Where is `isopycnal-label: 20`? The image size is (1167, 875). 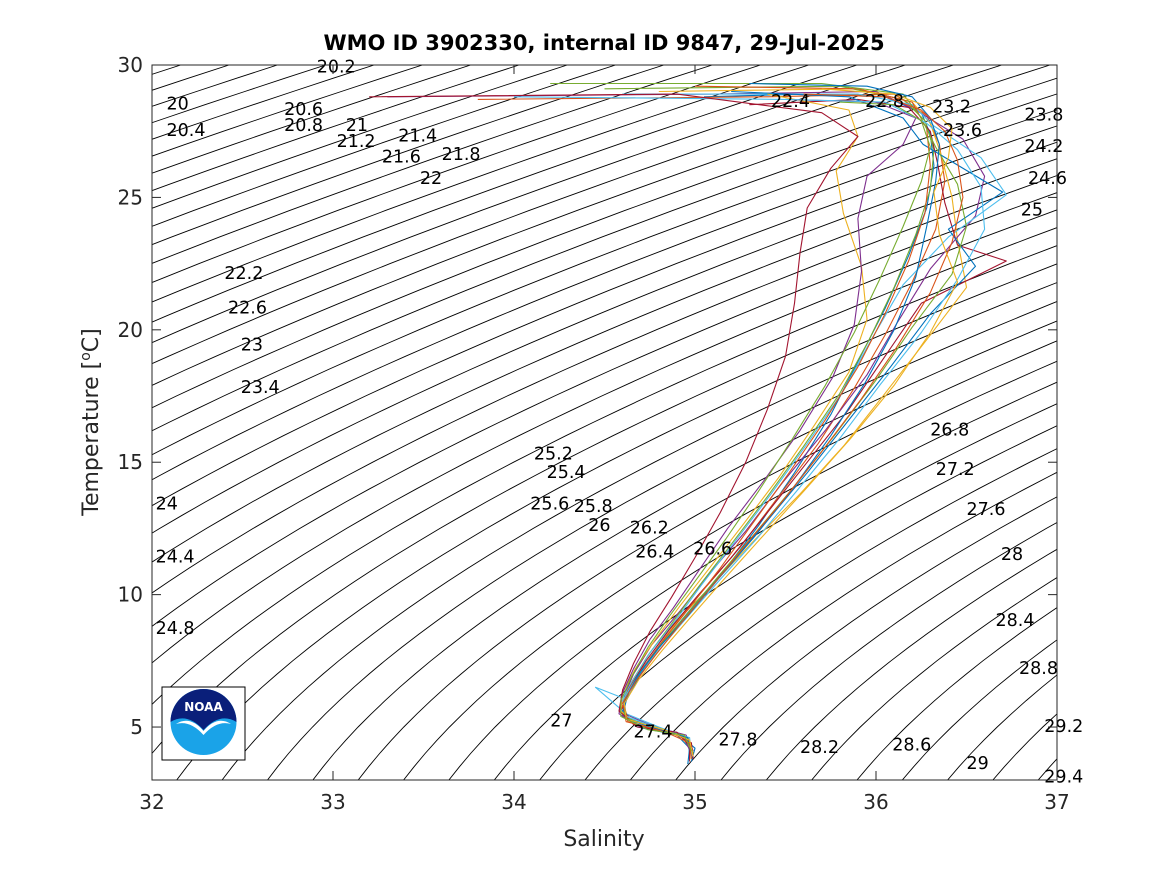 isopycnal-label: 20 is located at coordinates (178, 105).